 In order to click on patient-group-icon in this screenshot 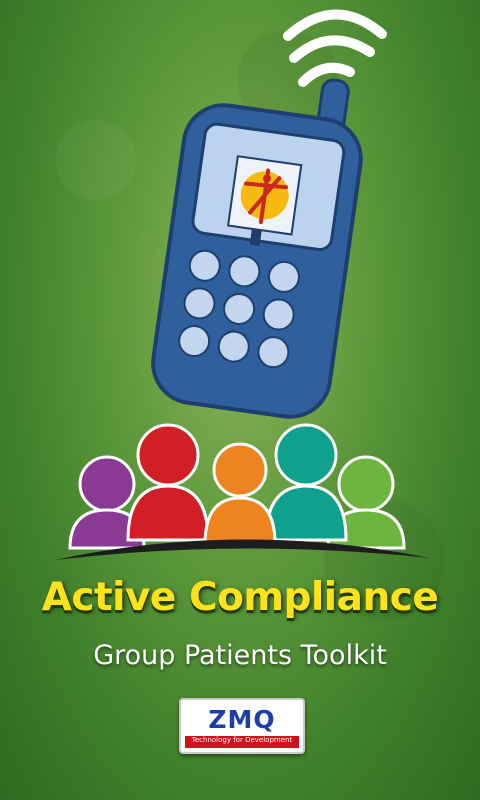, I will do `click(237, 486)`.